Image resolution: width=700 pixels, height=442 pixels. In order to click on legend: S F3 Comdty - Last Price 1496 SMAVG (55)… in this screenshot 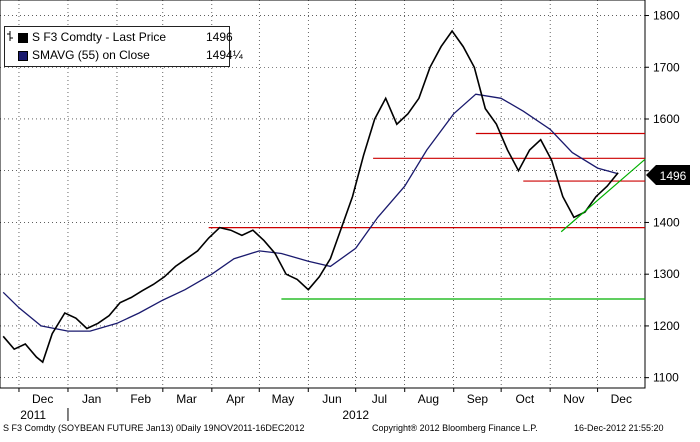, I will do `click(123, 46)`.